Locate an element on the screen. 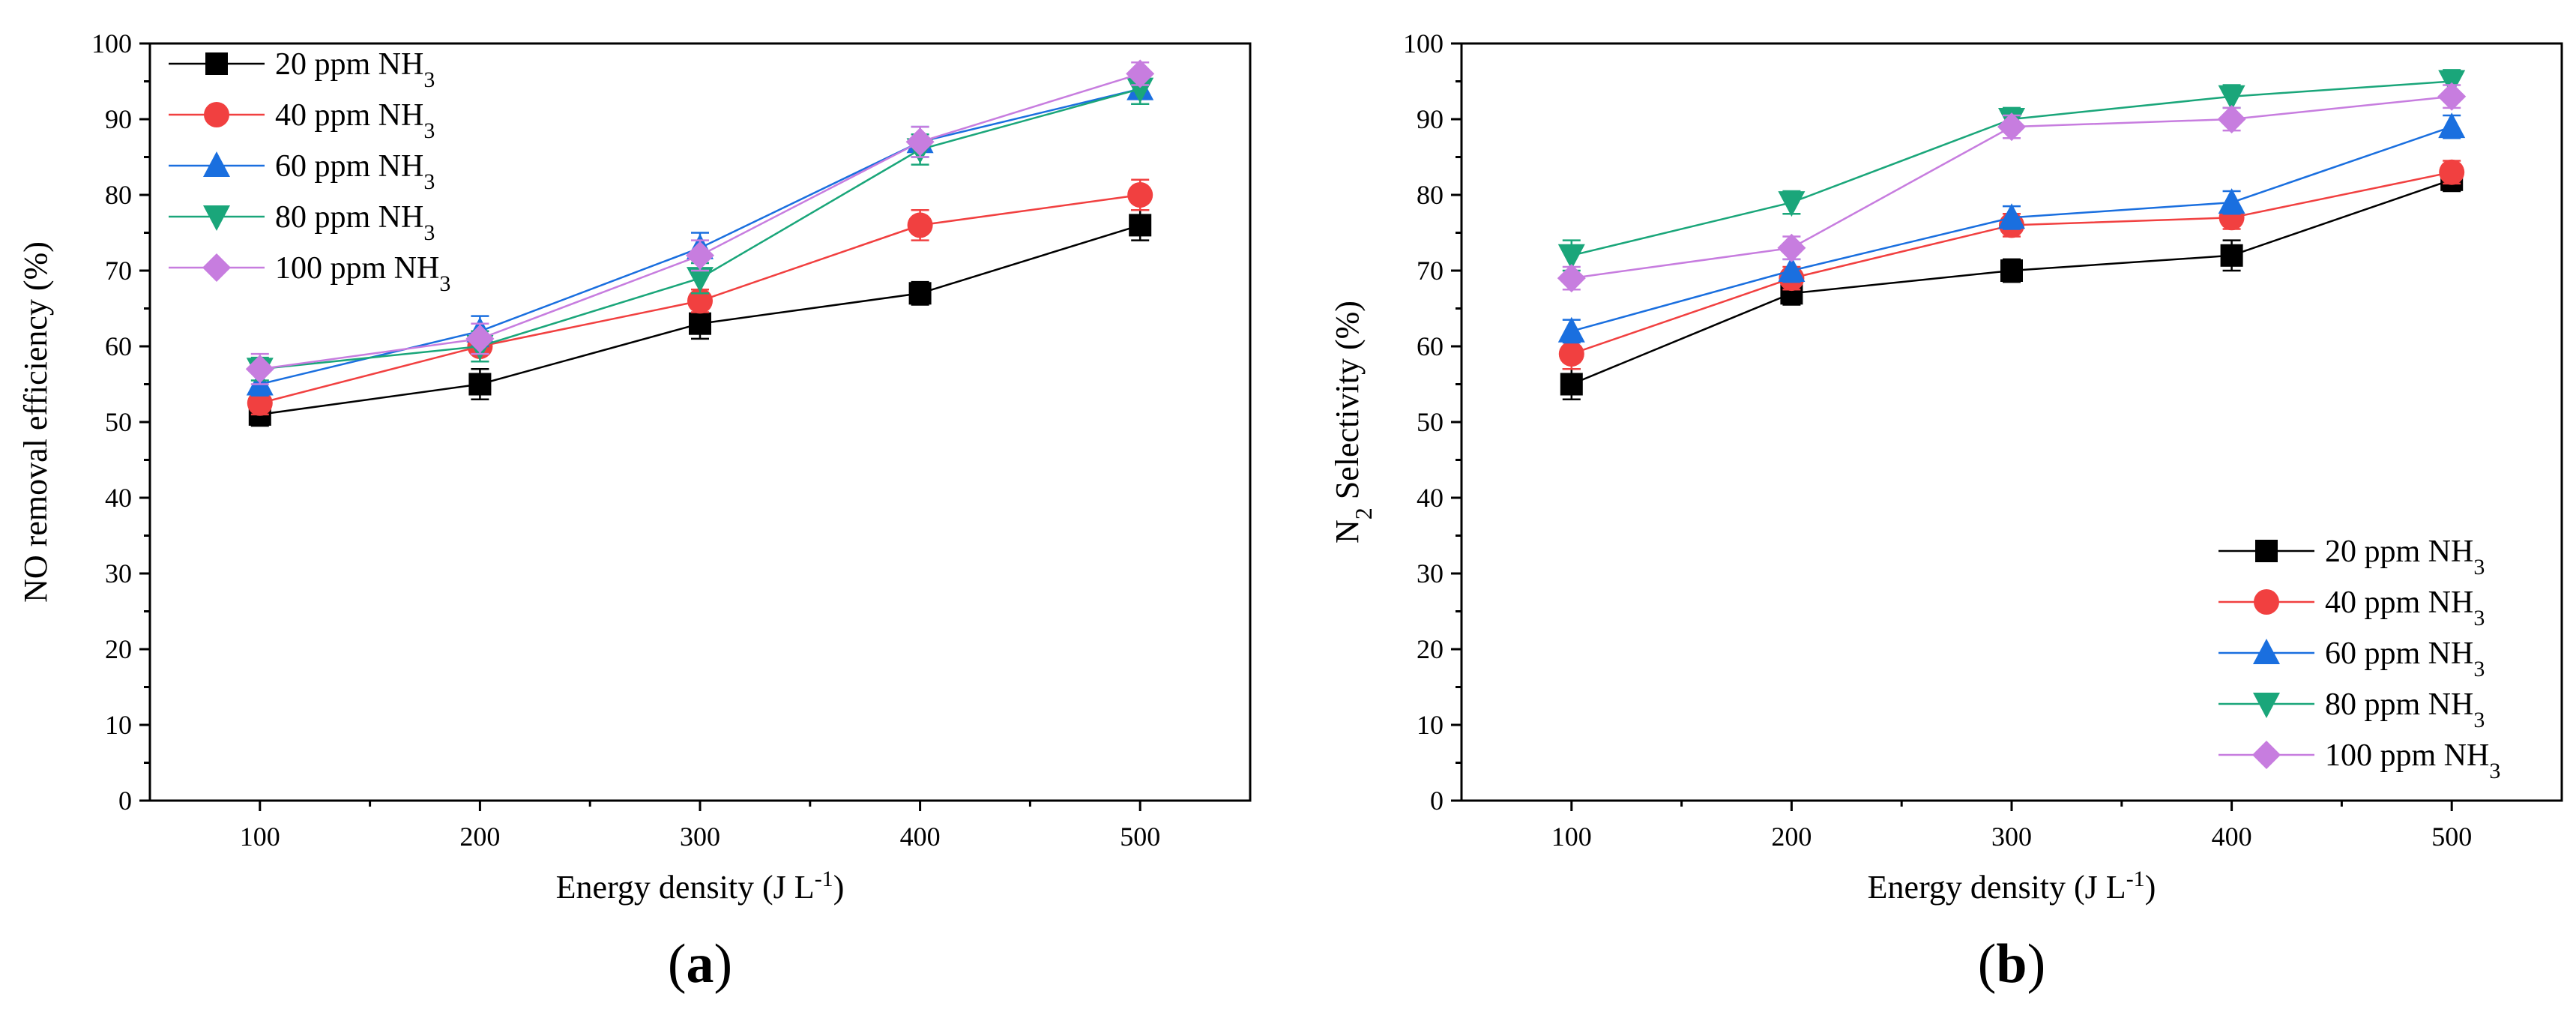 The width and height of the screenshot is (2576, 1027). legend-label: 20 ppm NH3 is located at coordinates (2405, 556).